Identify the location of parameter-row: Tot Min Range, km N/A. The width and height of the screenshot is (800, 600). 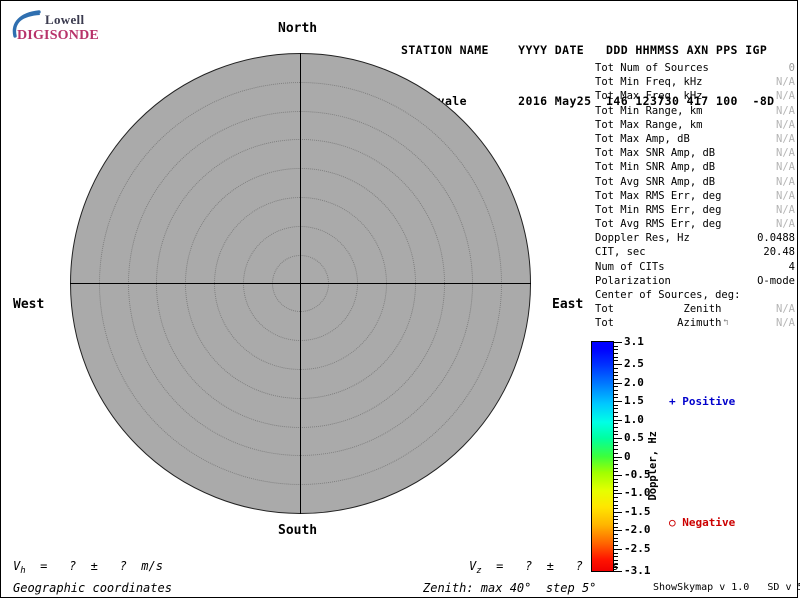
(695, 111).